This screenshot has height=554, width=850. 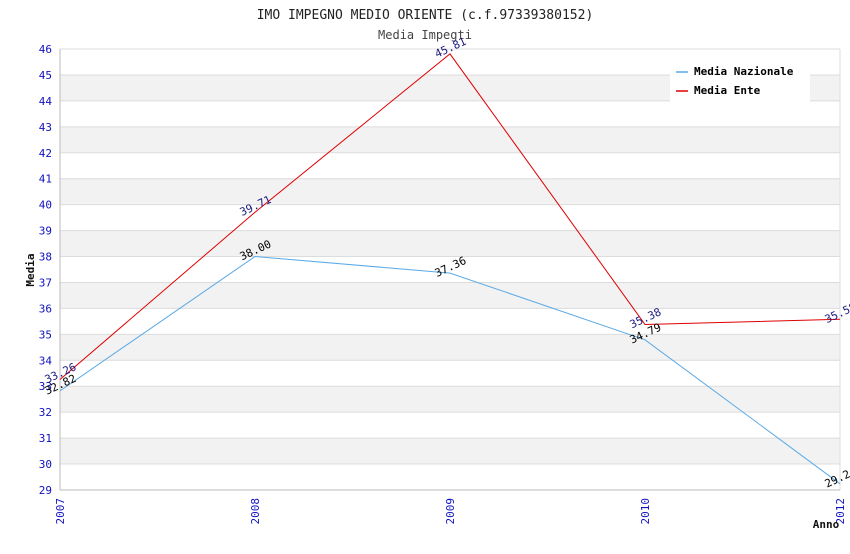 What do you see at coordinates (46, 270) in the screenshot?
I see `y-tick-labels: 29 30 31 32 33 34 35 36 37 38 39 40 41 42 43 44 45 46` at bounding box center [46, 270].